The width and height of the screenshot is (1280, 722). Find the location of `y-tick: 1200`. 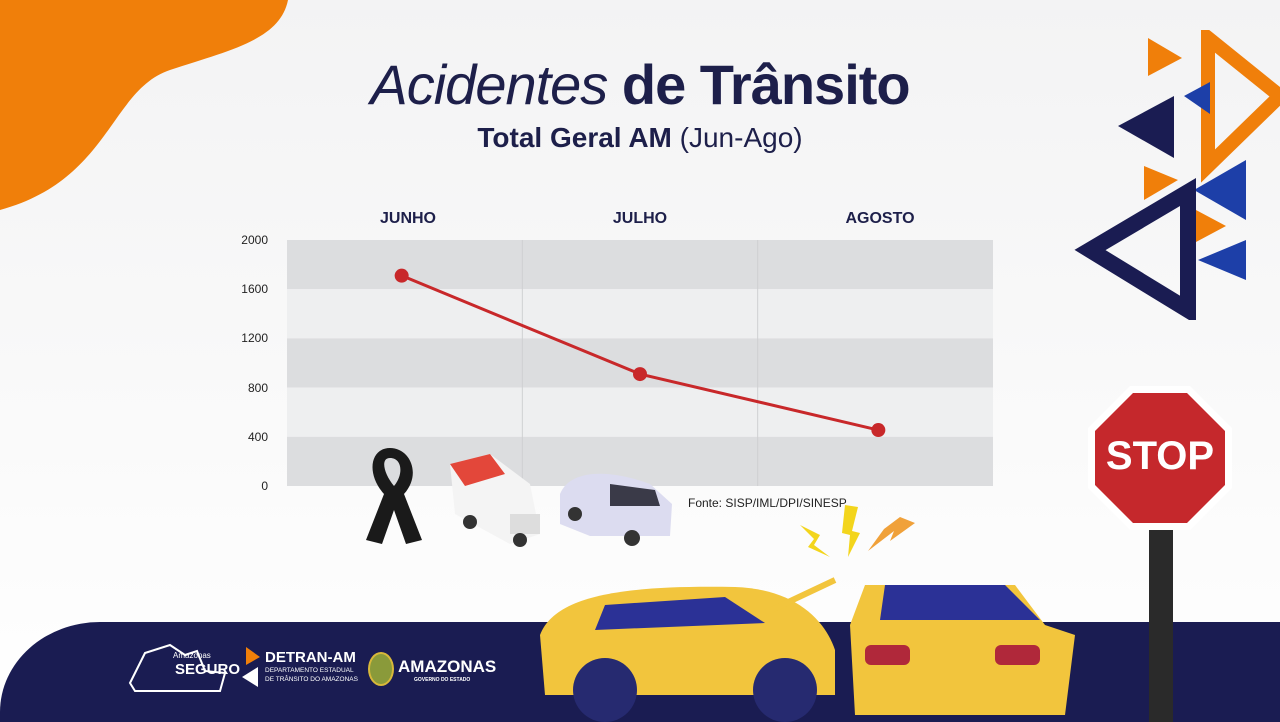

y-tick: 1200 is located at coordinates (254, 338).